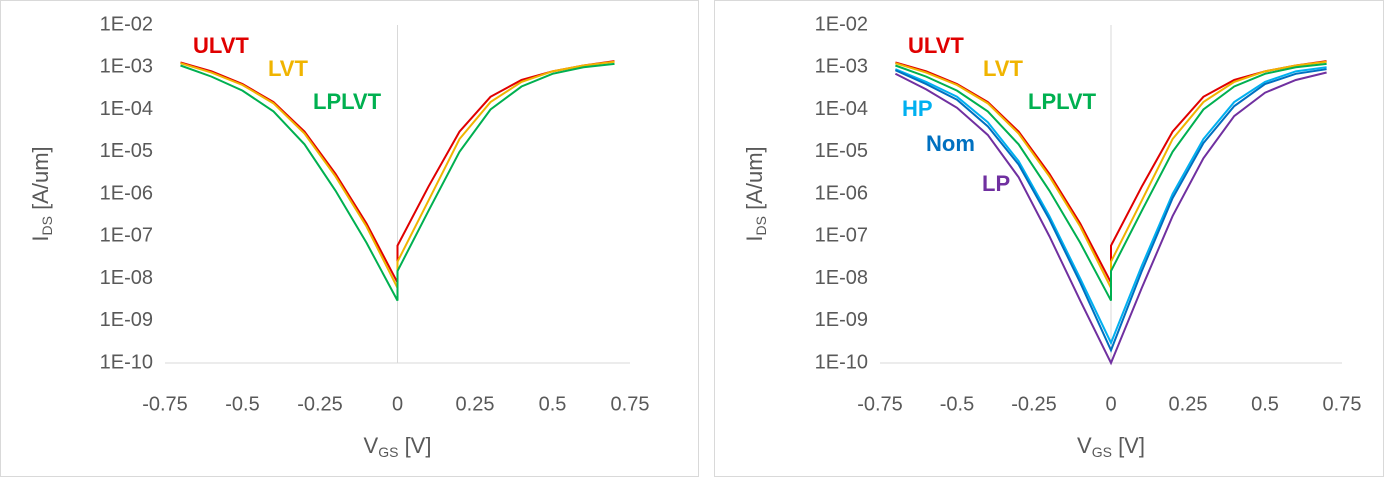 The width and height of the screenshot is (1385, 478). I want to click on series-label: LP, so click(996, 183).